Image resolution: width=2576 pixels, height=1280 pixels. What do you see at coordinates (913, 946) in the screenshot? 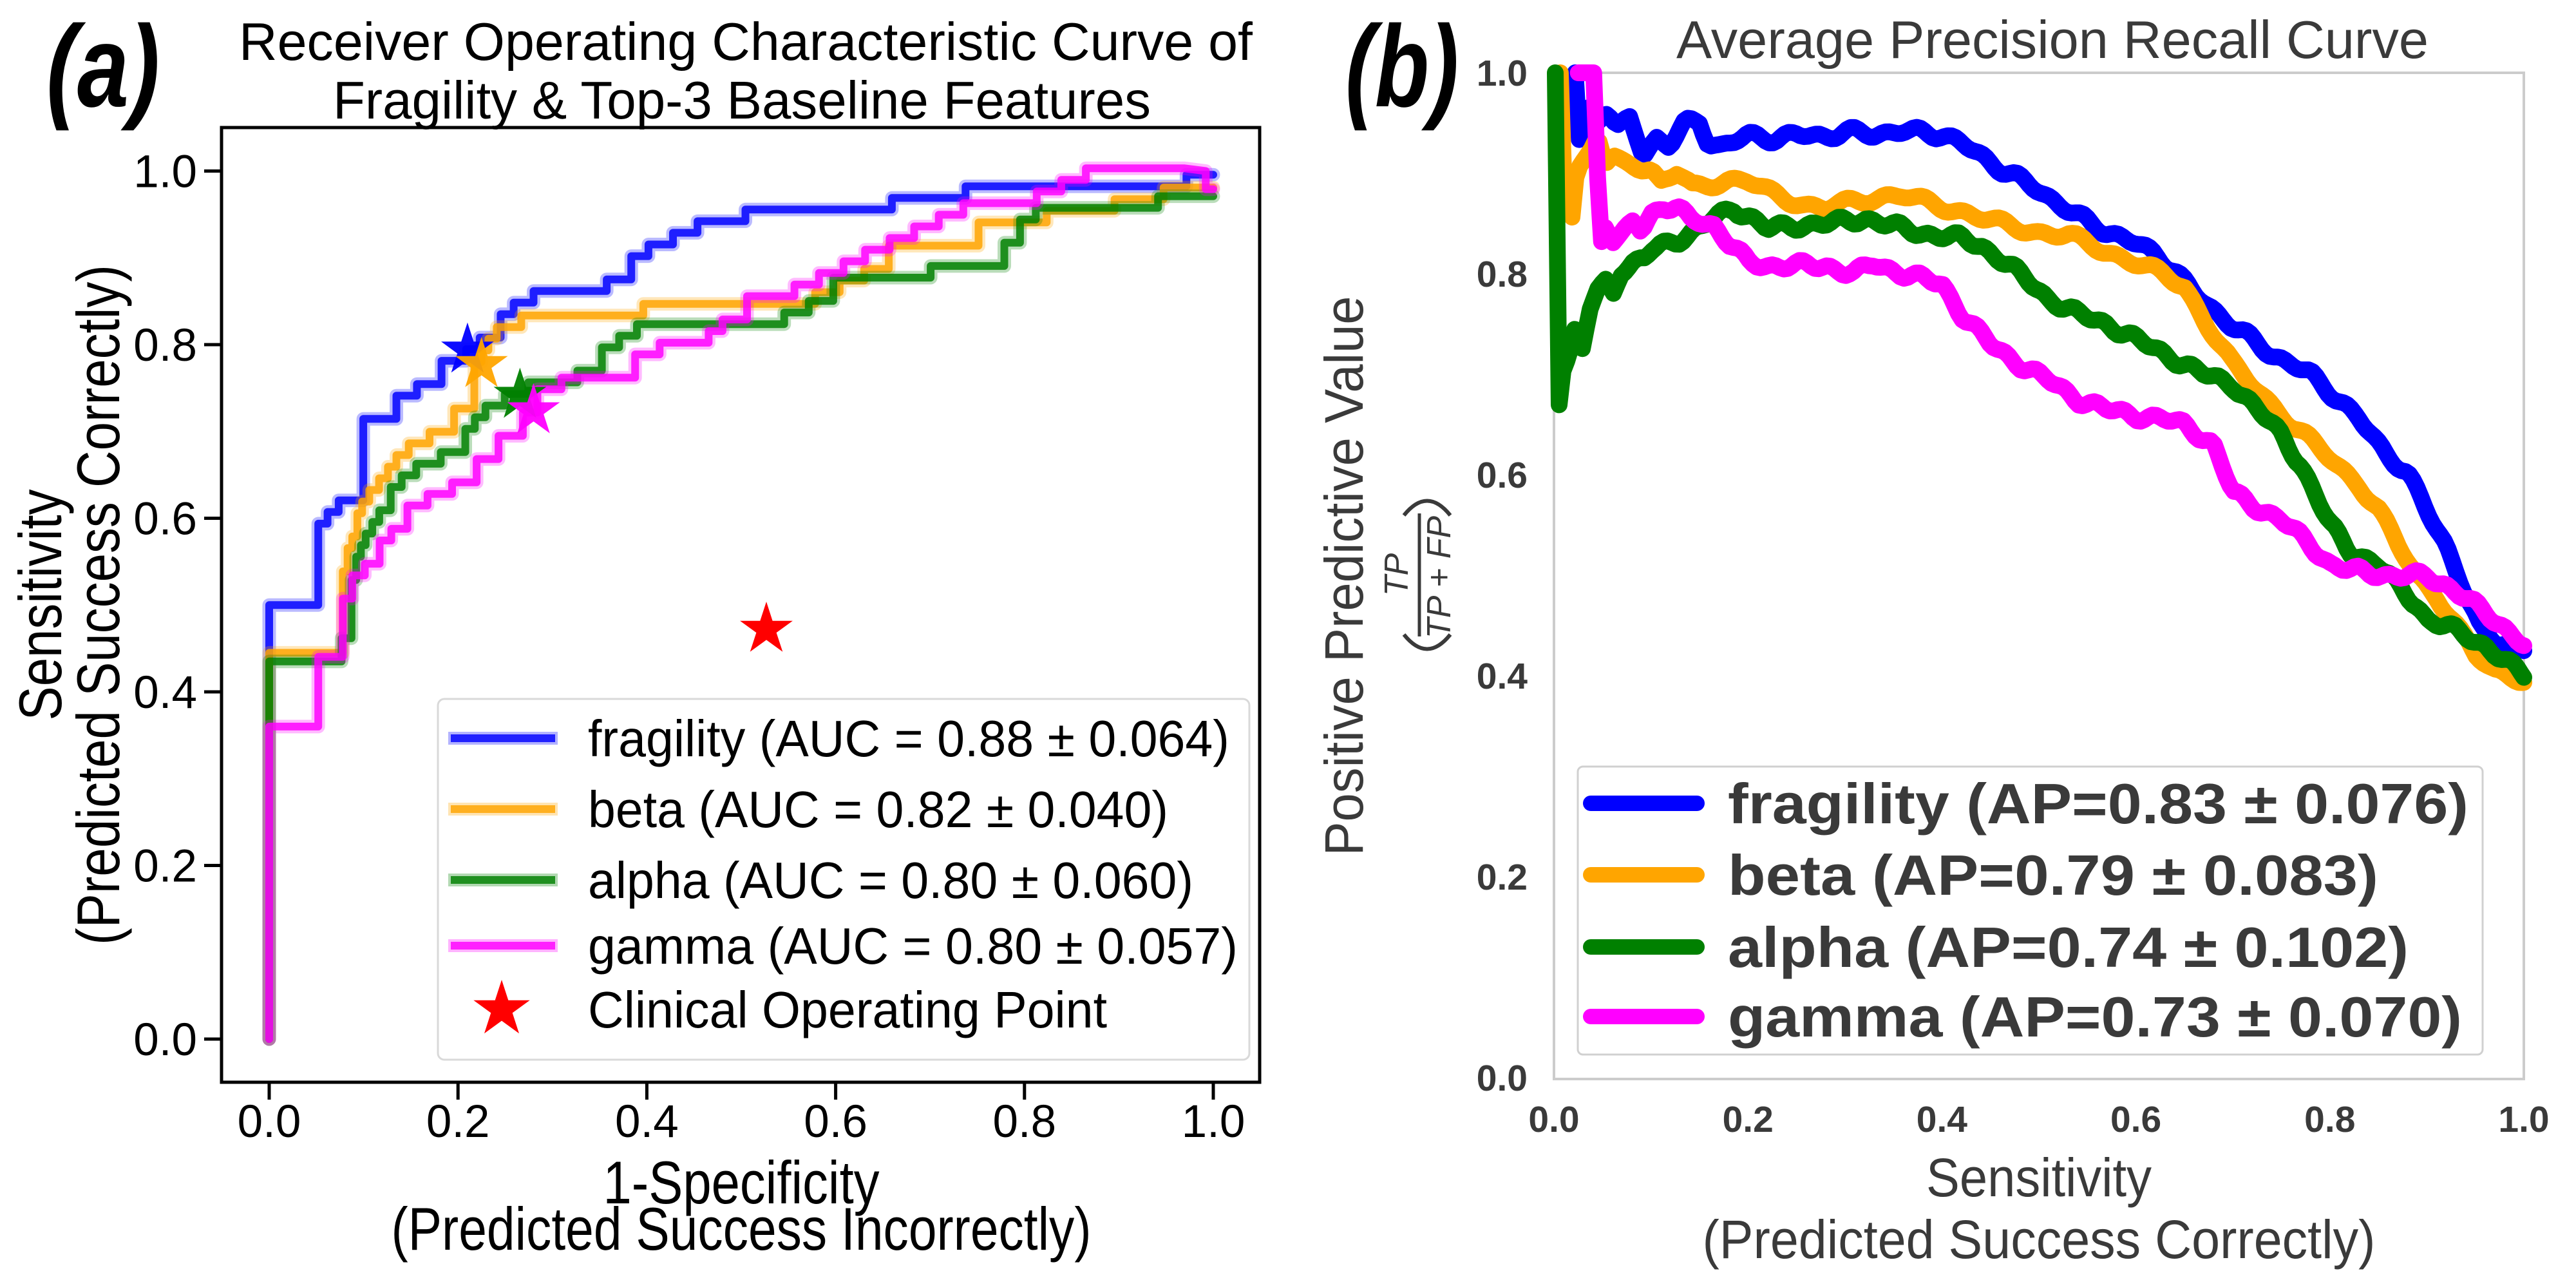
I see `svg-text: gamma (AUC = 0.80 ± 0.057)` at bounding box center [913, 946].